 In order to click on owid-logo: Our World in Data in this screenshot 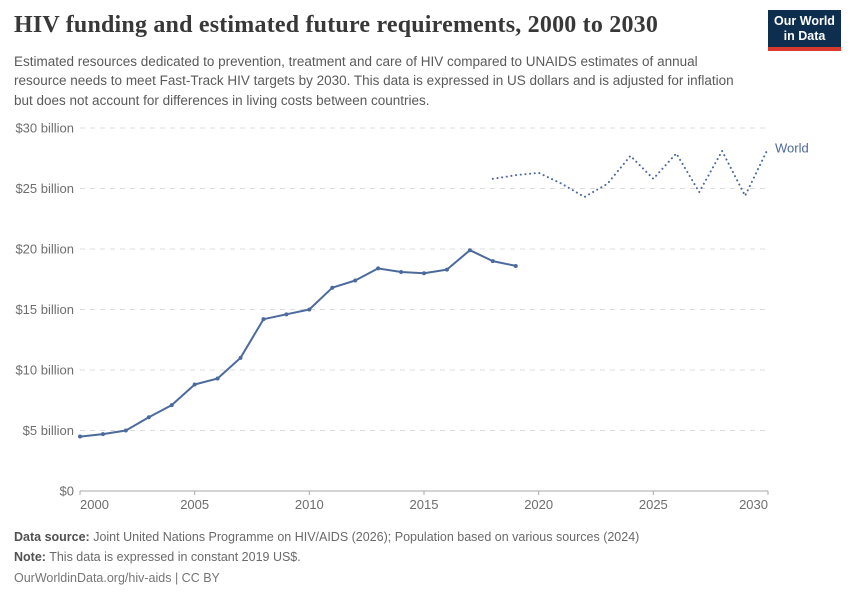, I will do `click(804, 30)`.